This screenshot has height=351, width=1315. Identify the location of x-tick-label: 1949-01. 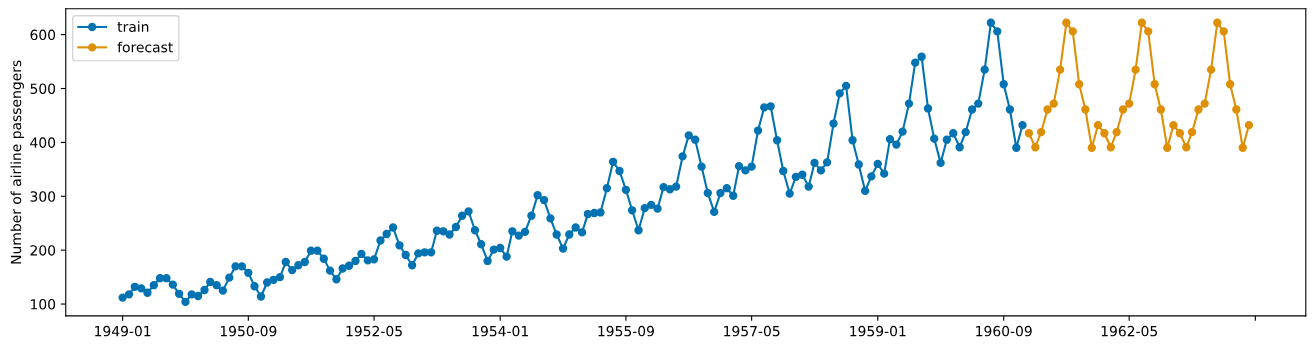
(123, 331).